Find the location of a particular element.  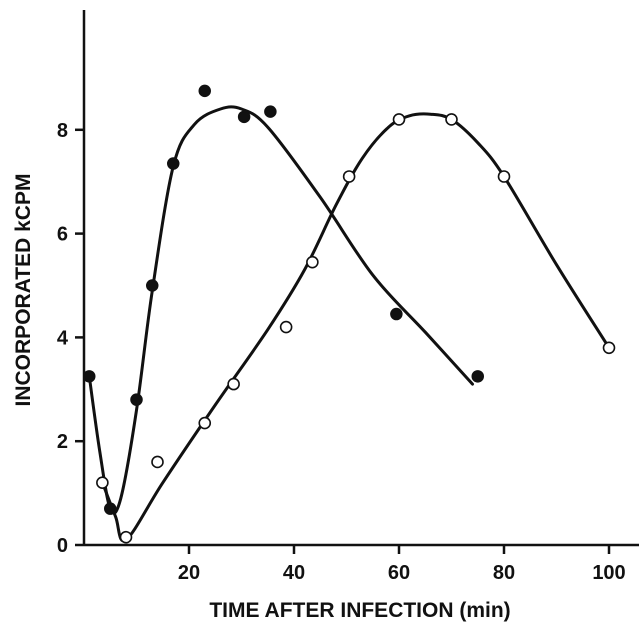

y-tick-label: 6 is located at coordinates (62, 235).